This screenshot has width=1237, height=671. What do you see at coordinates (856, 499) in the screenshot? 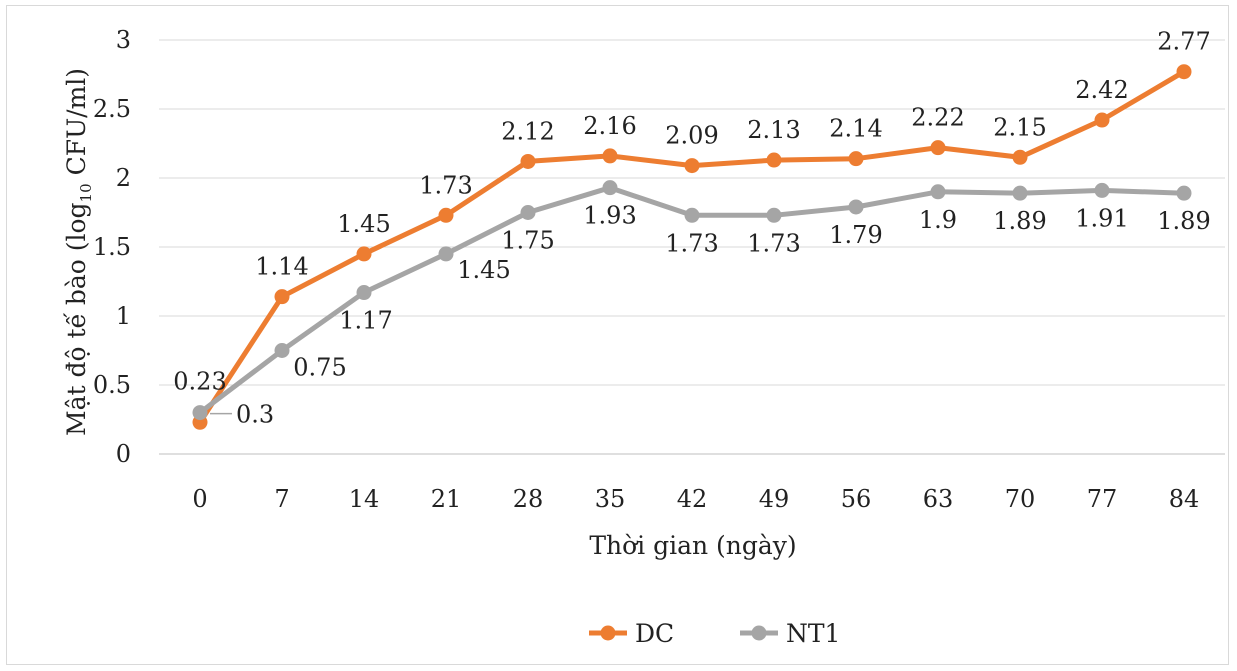
I see `x-tick-label: 56` at bounding box center [856, 499].